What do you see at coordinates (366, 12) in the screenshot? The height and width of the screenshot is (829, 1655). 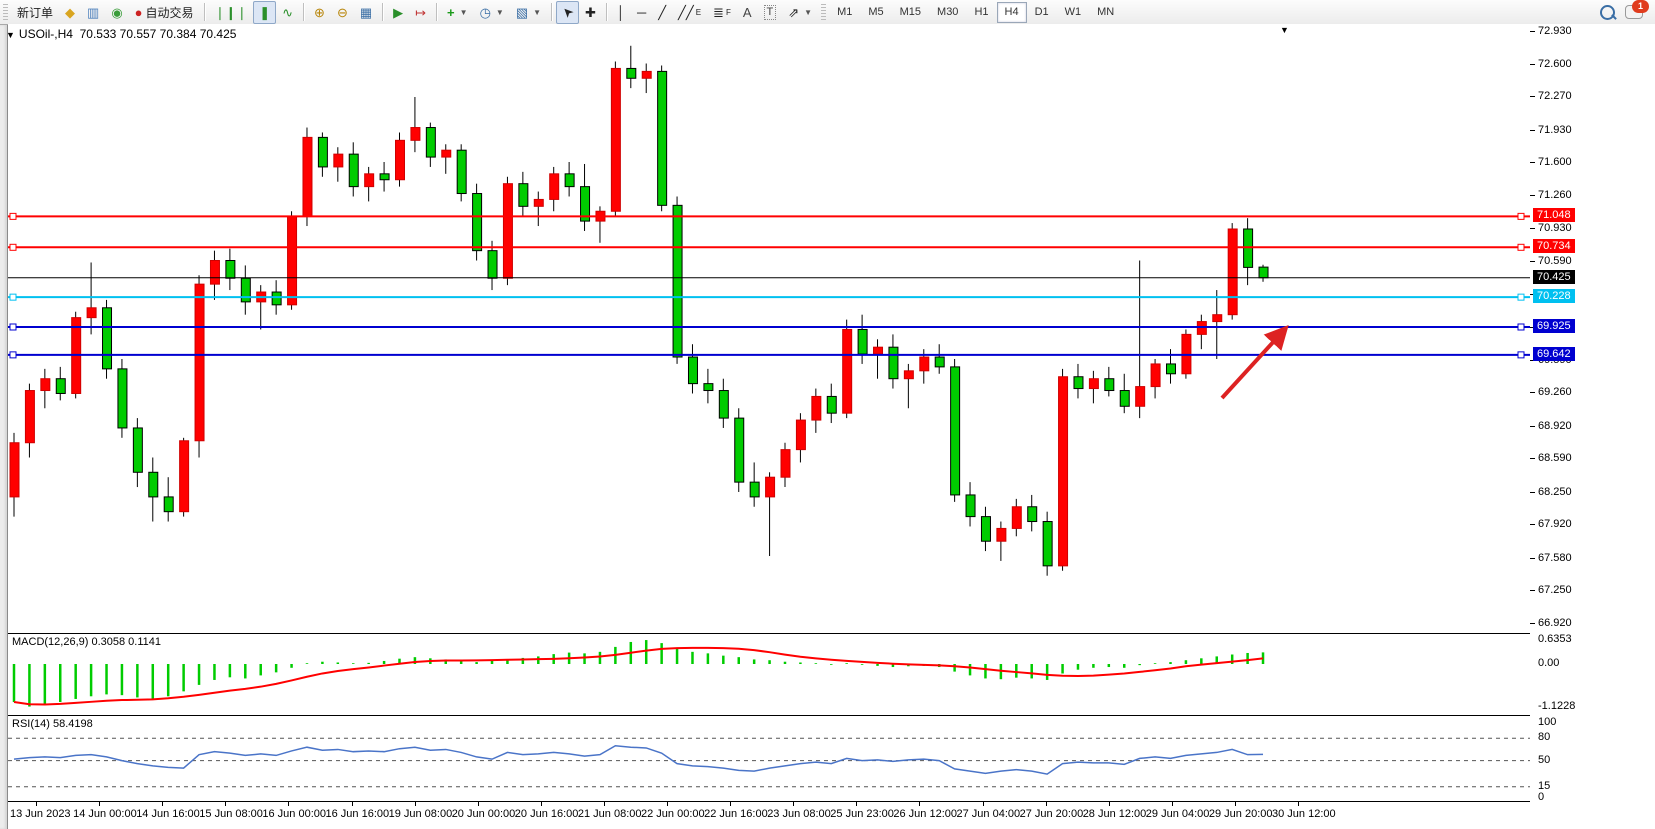 I see `tile-windows-button: ▦` at bounding box center [366, 12].